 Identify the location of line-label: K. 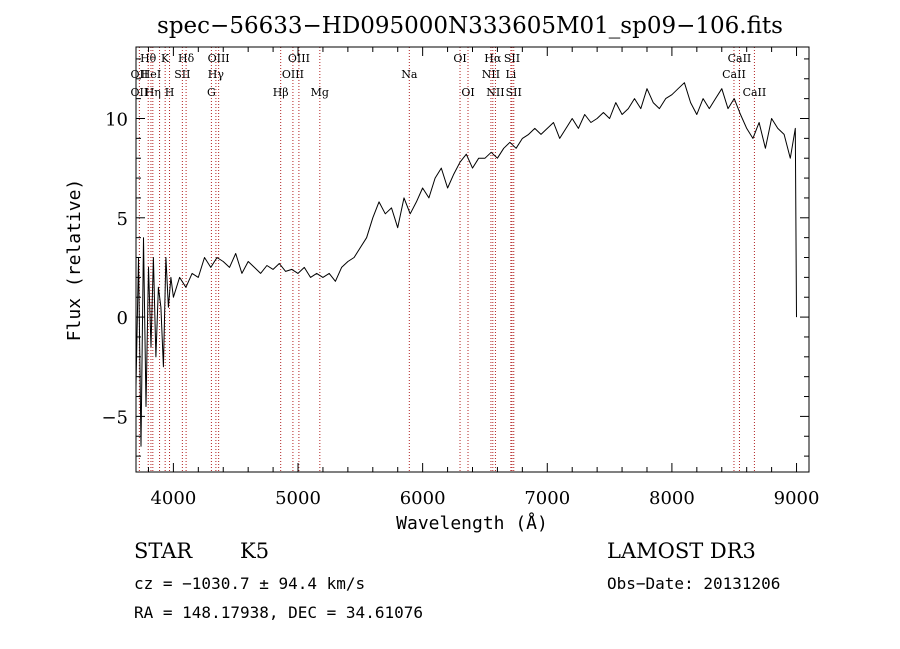
(165, 58).